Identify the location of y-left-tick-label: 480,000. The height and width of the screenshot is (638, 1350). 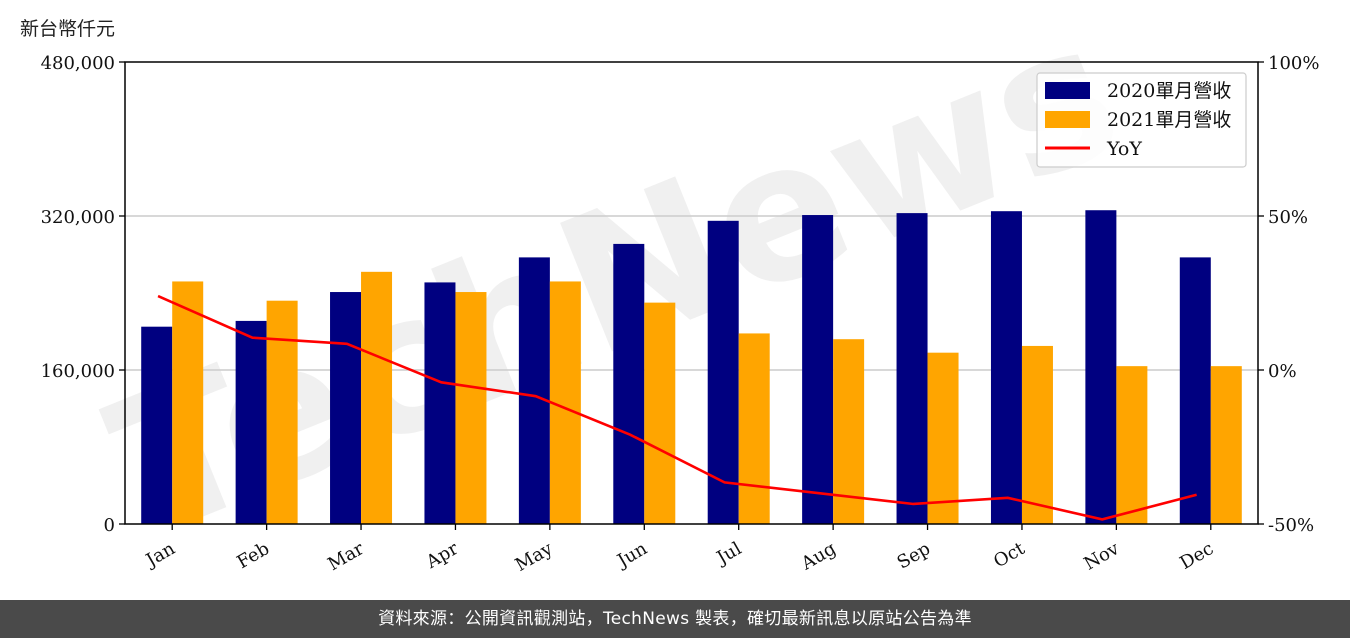
(78, 63).